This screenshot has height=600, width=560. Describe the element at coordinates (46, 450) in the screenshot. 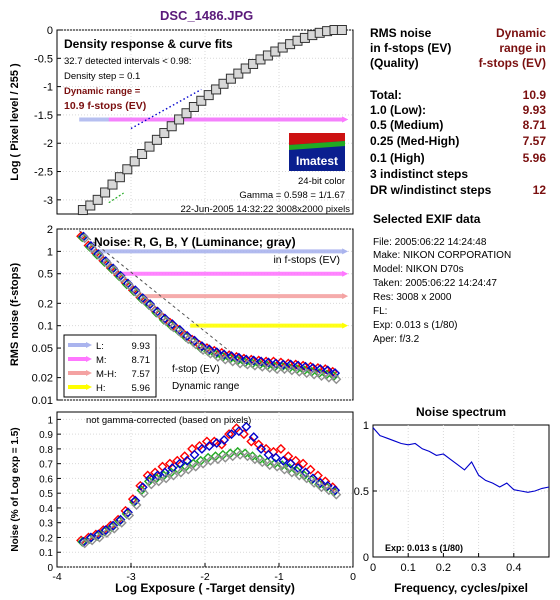

I see `percent-ytick-label: 0.8` at that location.